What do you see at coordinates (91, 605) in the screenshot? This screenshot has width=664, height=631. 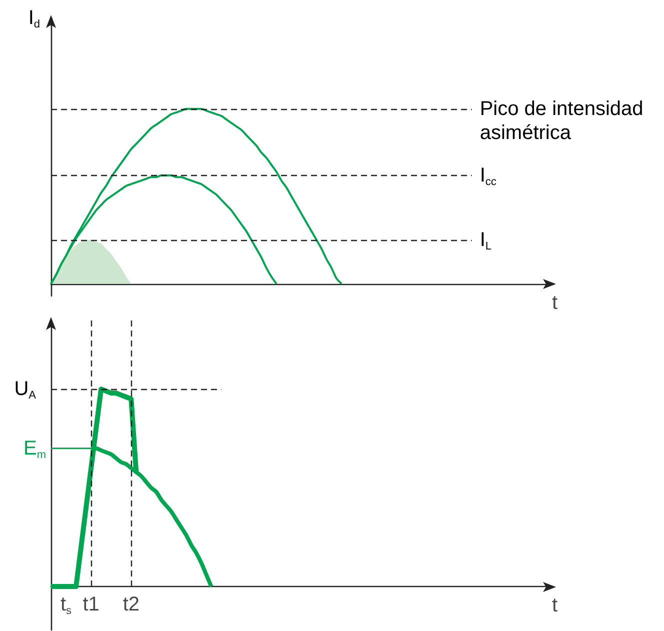 I see `x-tick-label: t1` at bounding box center [91, 605].